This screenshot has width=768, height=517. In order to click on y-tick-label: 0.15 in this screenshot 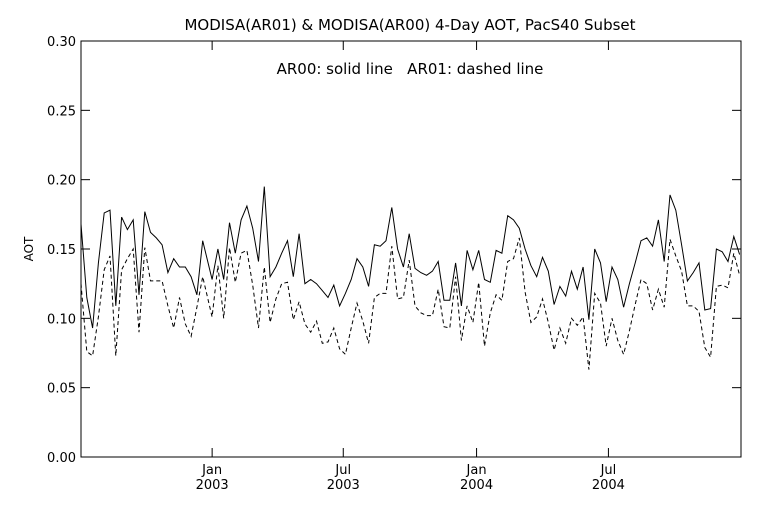, I will do `click(61, 250)`.